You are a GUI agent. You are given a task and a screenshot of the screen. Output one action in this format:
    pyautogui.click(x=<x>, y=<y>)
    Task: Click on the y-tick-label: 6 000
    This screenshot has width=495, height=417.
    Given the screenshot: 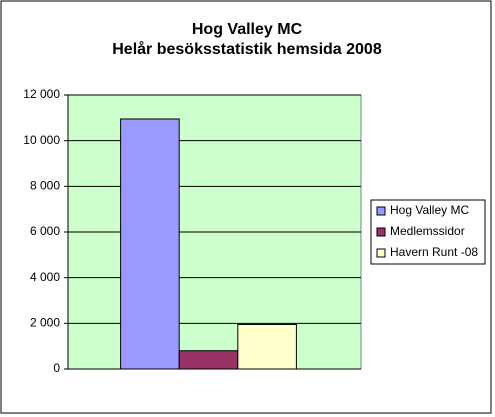 What is the action you would take?
    pyautogui.click(x=45, y=231)
    